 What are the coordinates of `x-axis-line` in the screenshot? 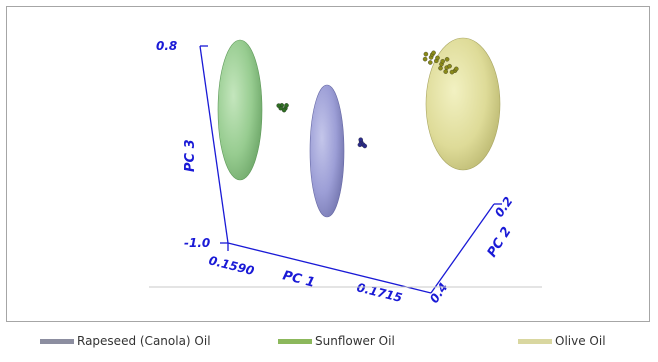 It's located at (329, 268).